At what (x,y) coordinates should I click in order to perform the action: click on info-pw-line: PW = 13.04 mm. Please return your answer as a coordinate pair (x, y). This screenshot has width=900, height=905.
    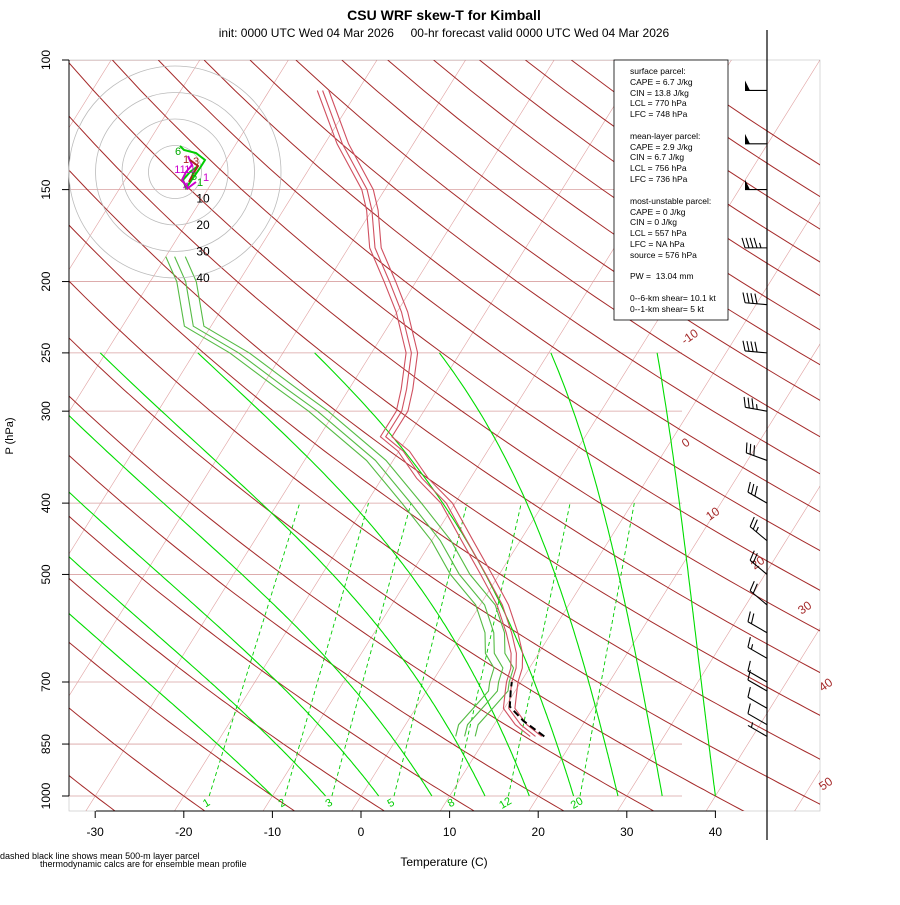
    Looking at the image, I should click on (662, 276).